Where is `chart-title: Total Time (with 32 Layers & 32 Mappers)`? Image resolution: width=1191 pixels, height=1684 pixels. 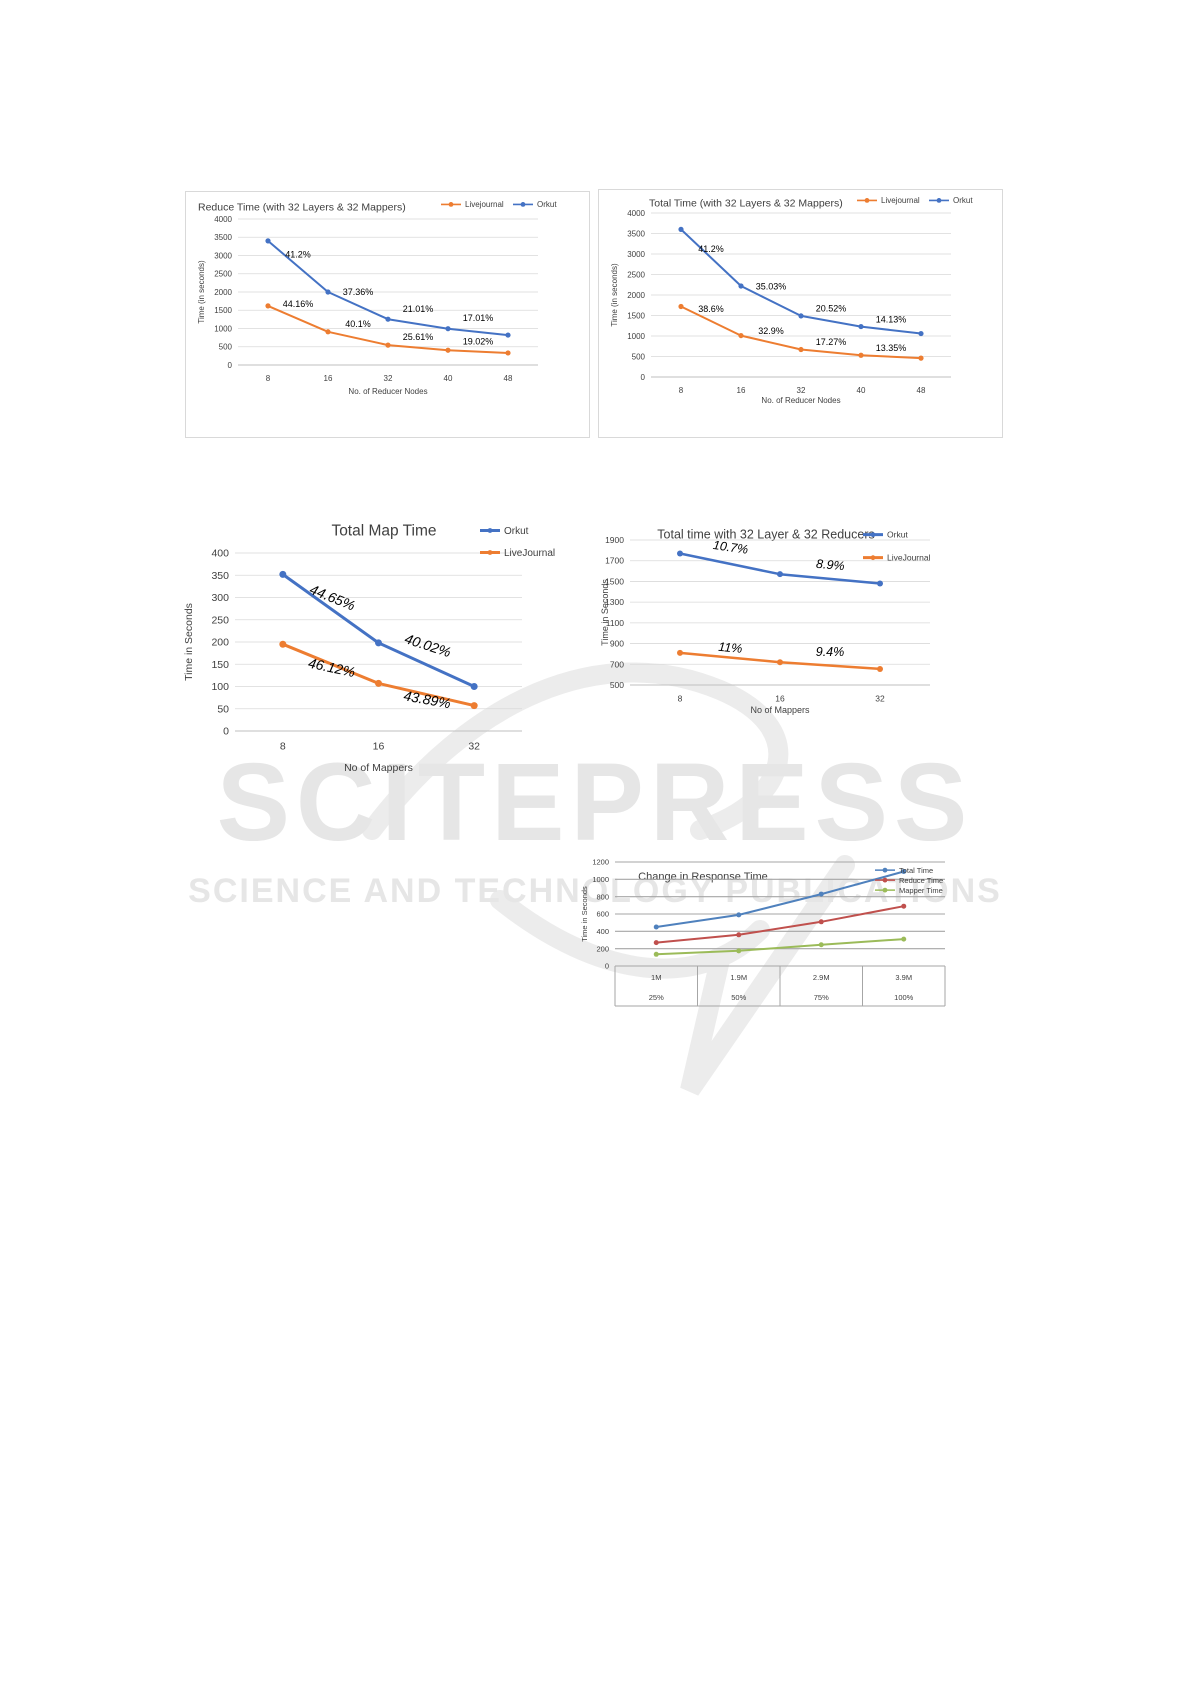
chart-title: Total Time (with 32 Layers & 32 Mappers) is located at coordinates (746, 204).